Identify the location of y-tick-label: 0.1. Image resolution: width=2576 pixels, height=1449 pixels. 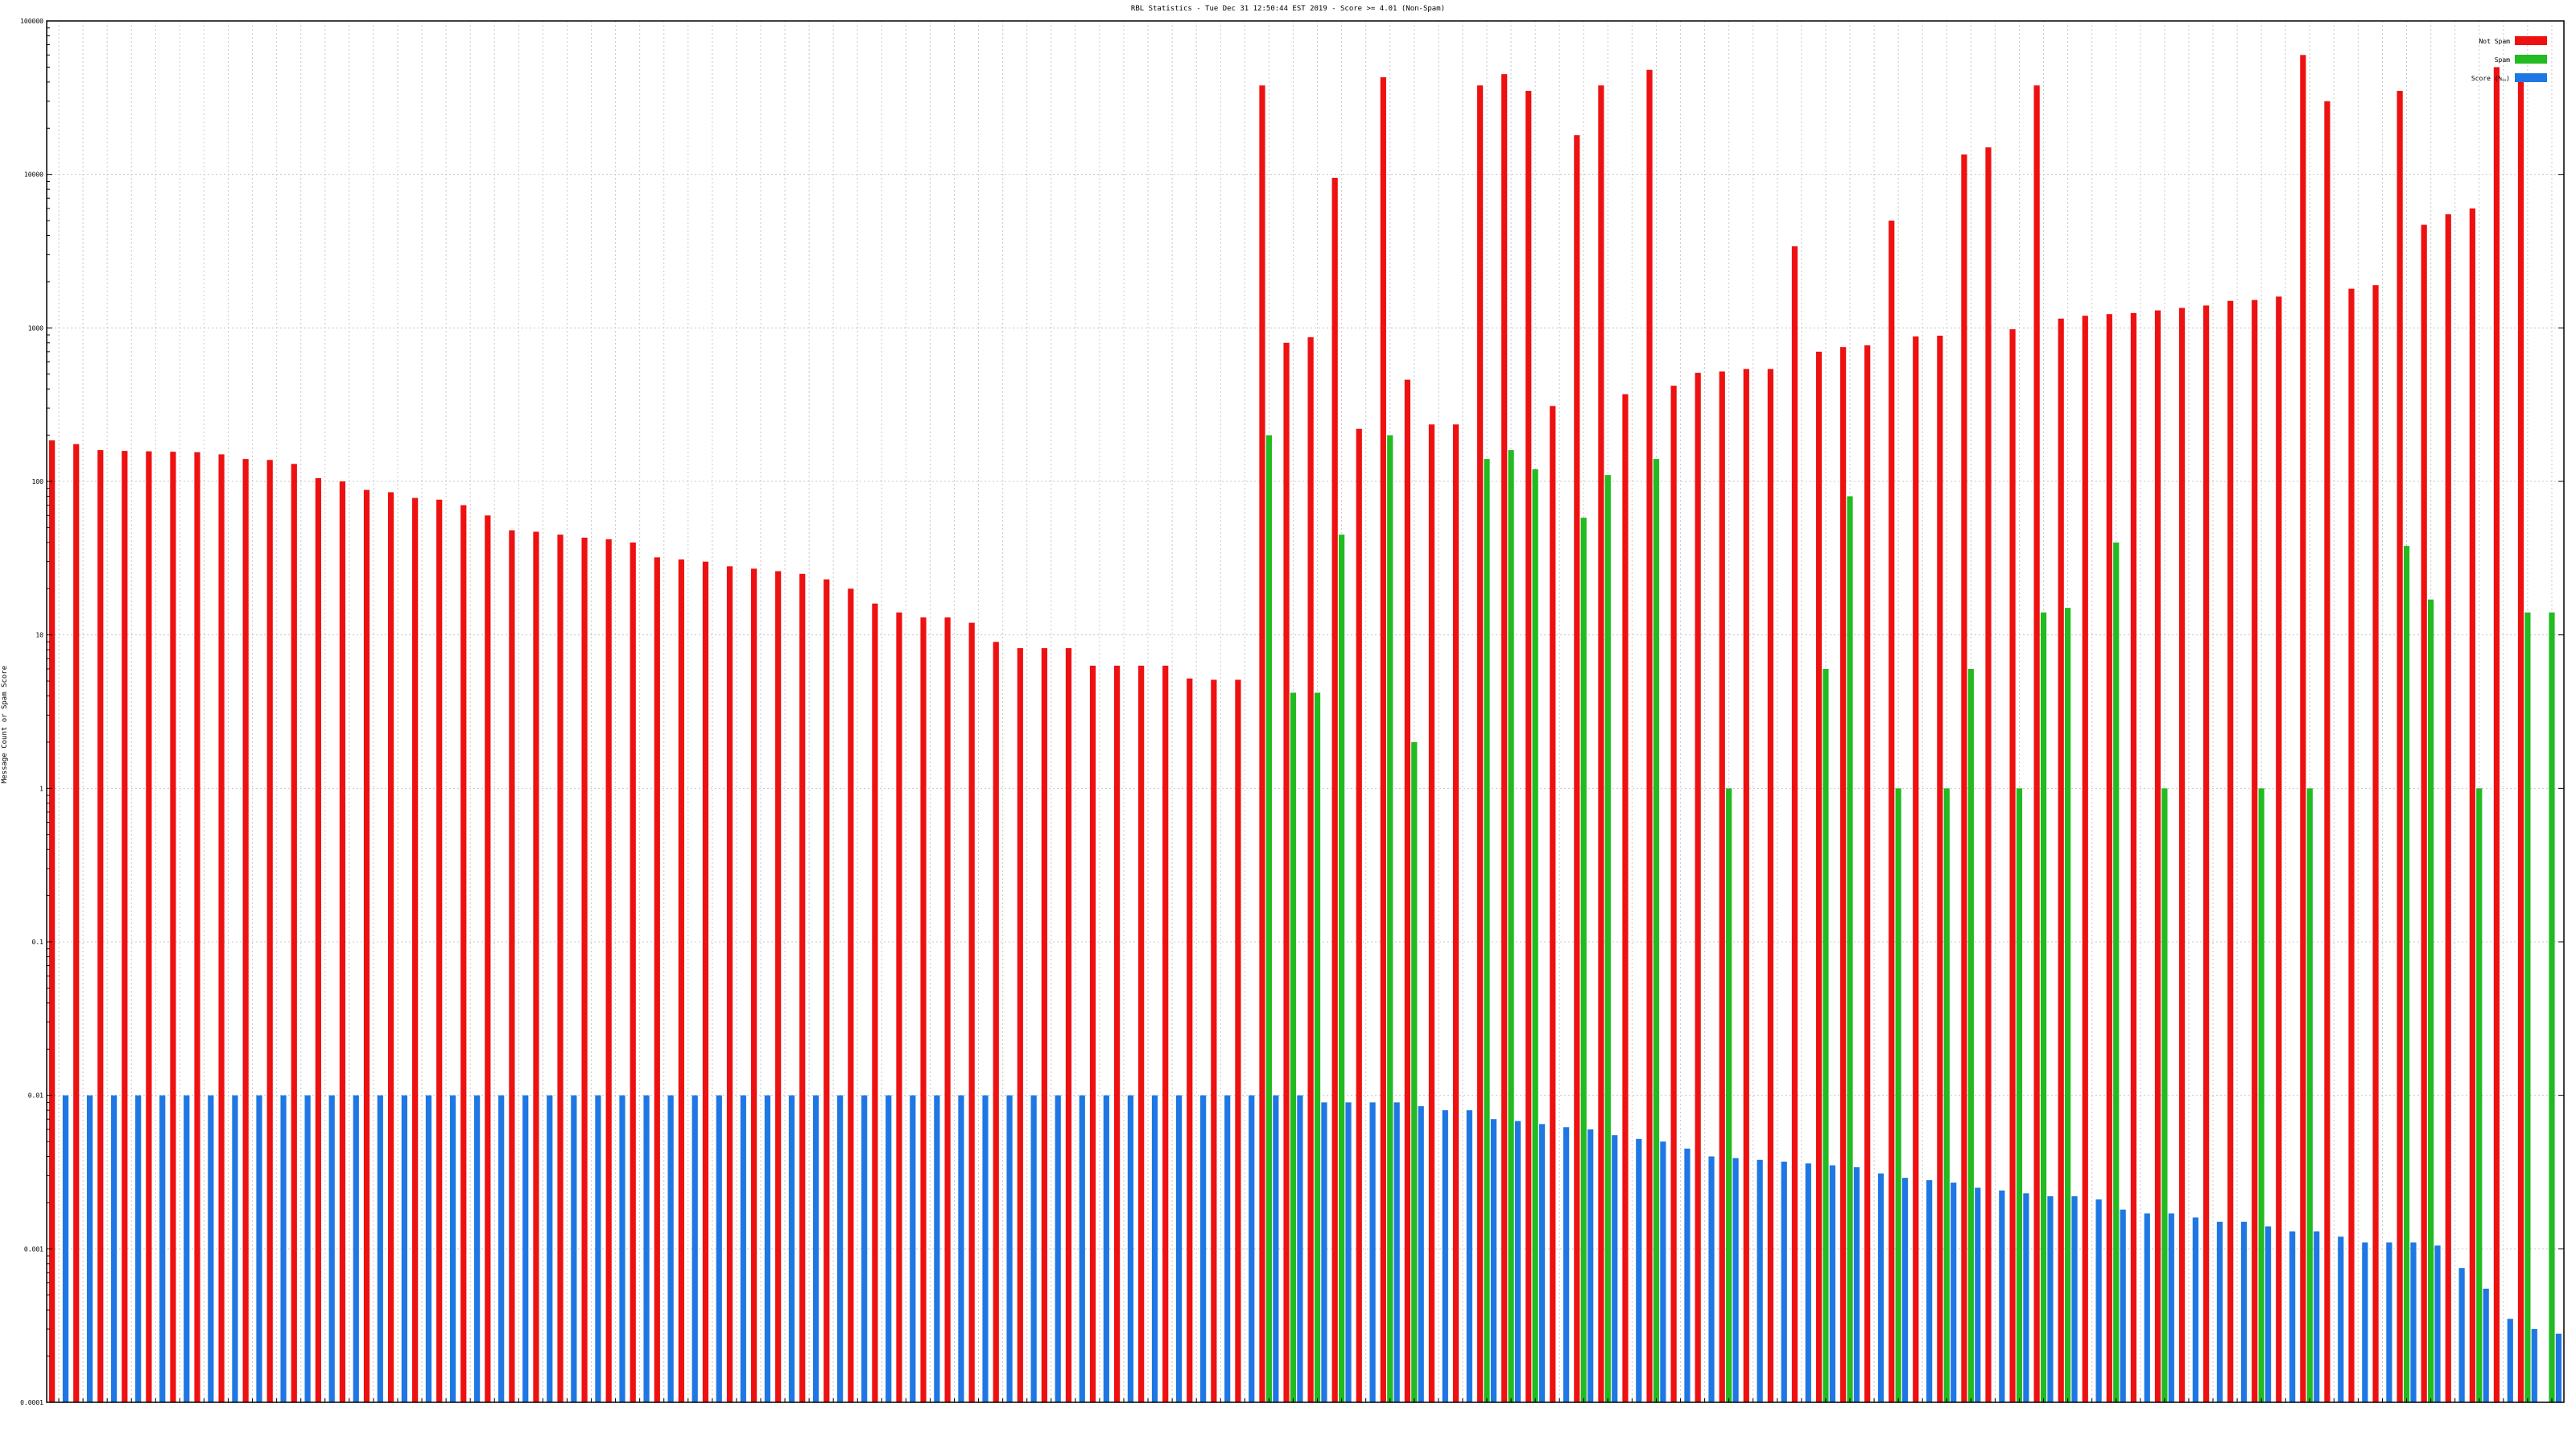
(38, 942).